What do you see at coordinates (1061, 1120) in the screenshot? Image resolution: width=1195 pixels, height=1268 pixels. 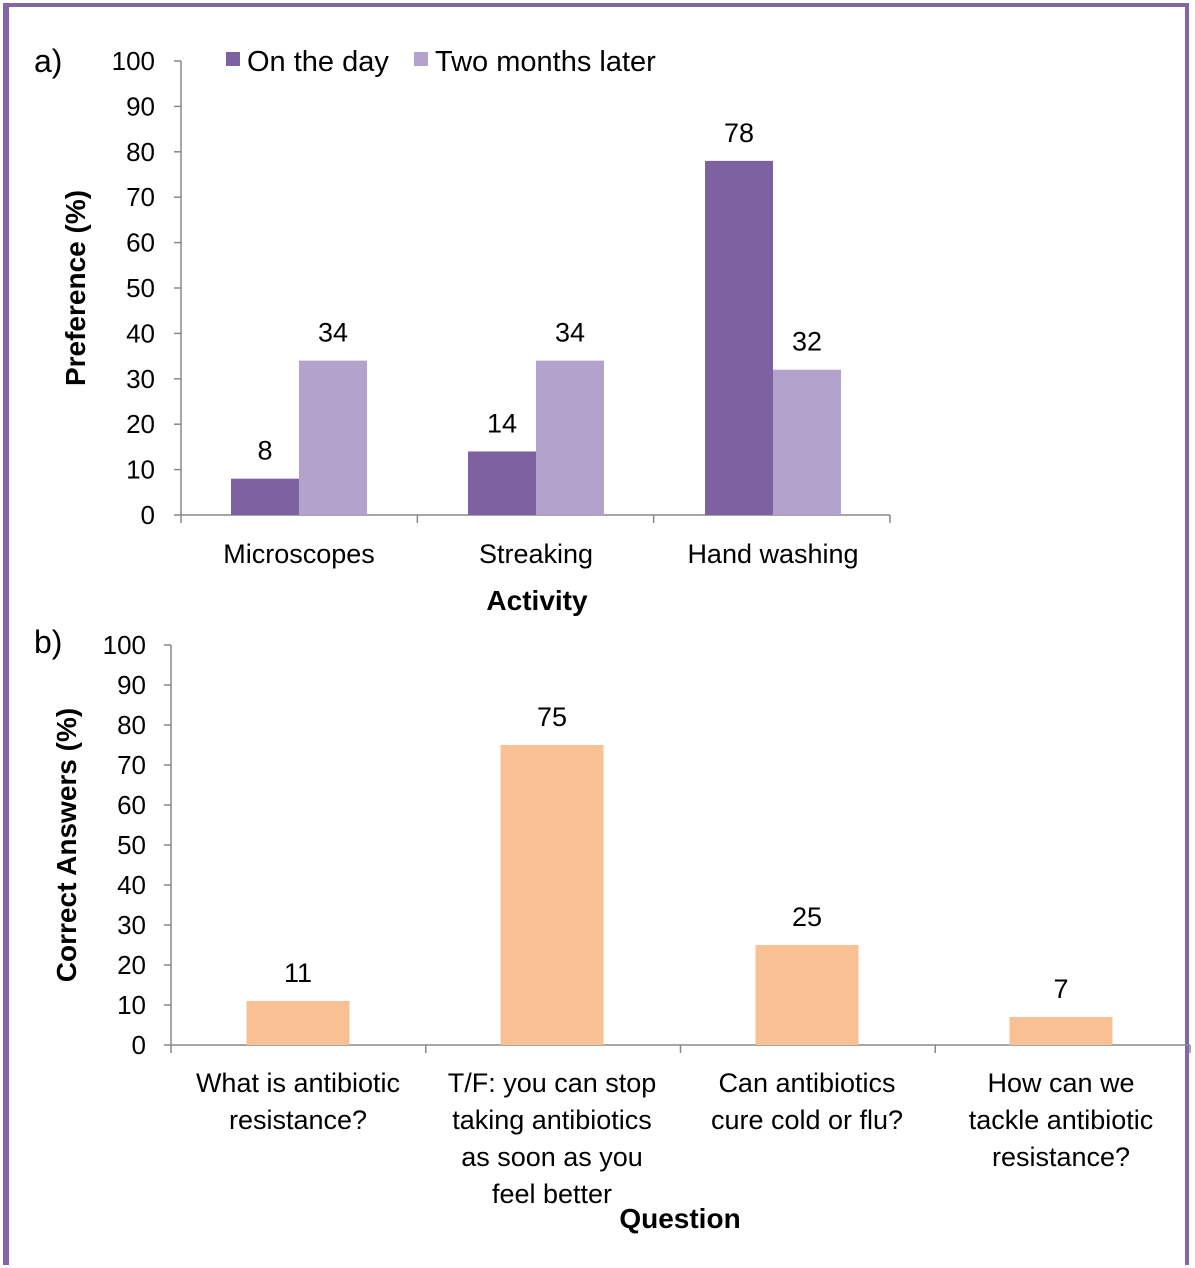 I see `category-label: tackle antibiotic` at bounding box center [1061, 1120].